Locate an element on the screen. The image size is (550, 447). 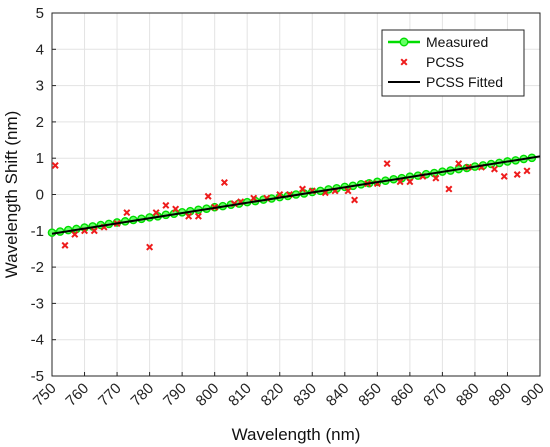
x-axis-label: Wavelength (nm) is located at coordinates (296, 434).